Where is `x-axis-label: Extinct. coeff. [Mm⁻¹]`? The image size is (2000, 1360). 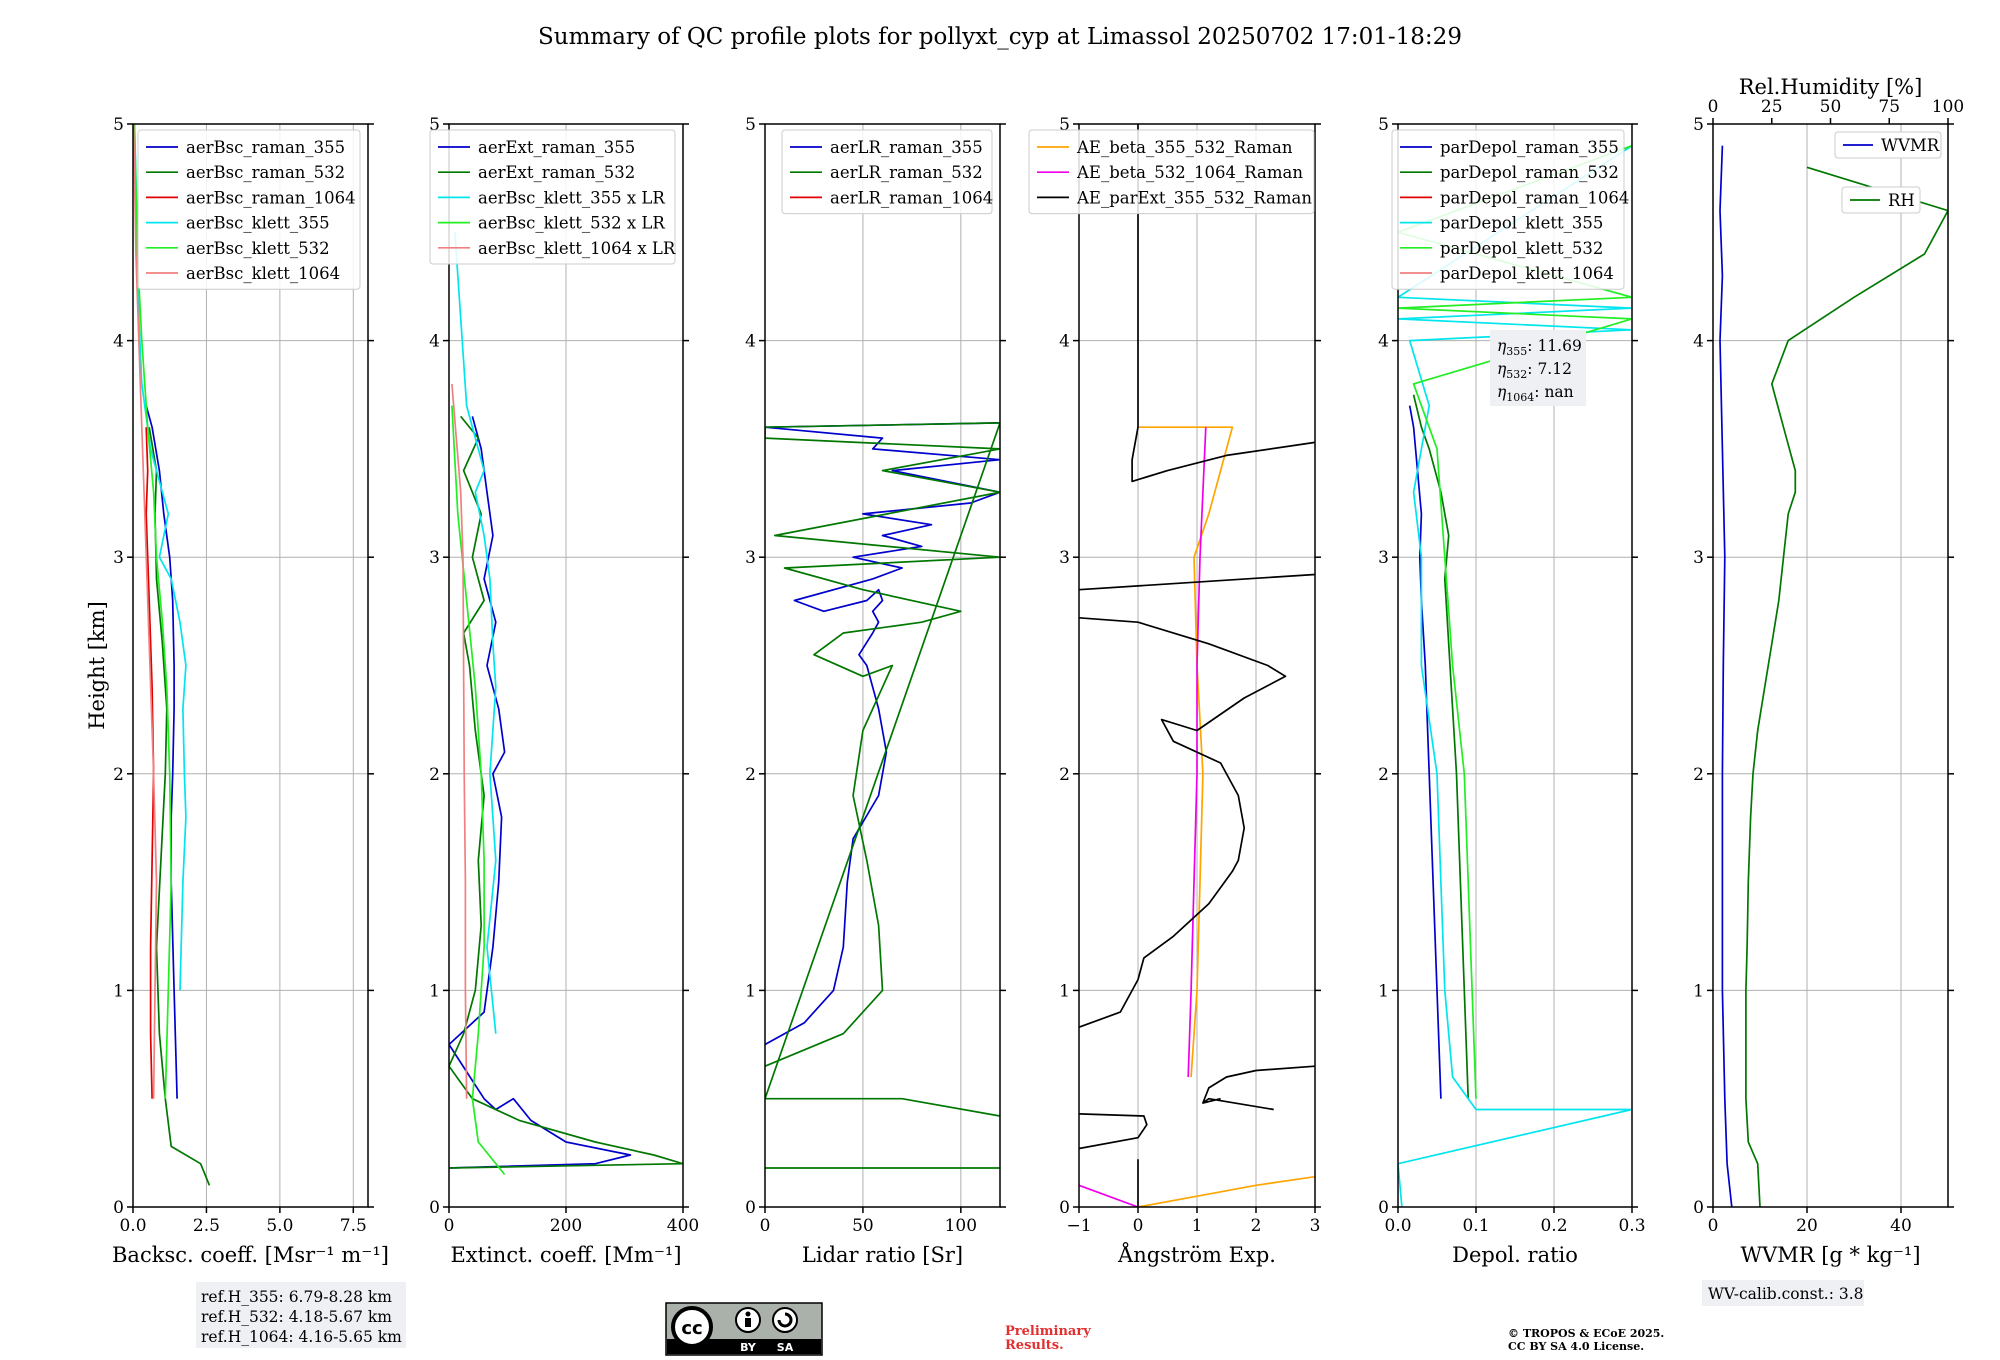
x-axis-label: Extinct. coeff. [Mm⁻¹] is located at coordinates (565, 1255).